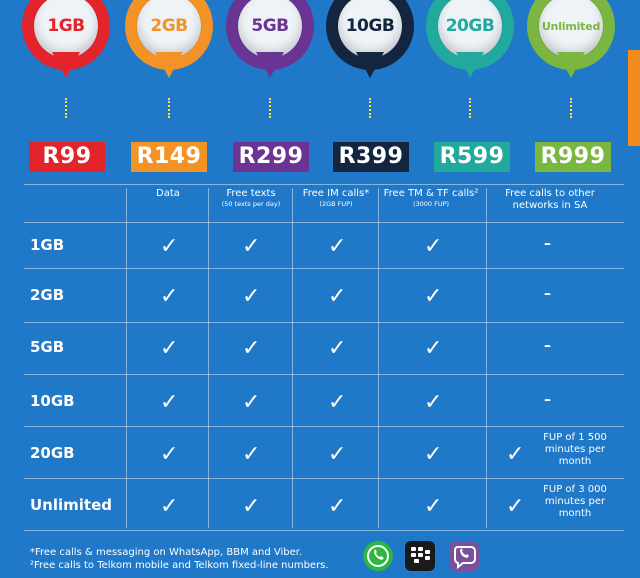 Image resolution: width=640 pixels, height=578 pixels. What do you see at coordinates (71, 505) in the screenshot?
I see `row-label-unlimited: Unlimited` at bounding box center [71, 505].